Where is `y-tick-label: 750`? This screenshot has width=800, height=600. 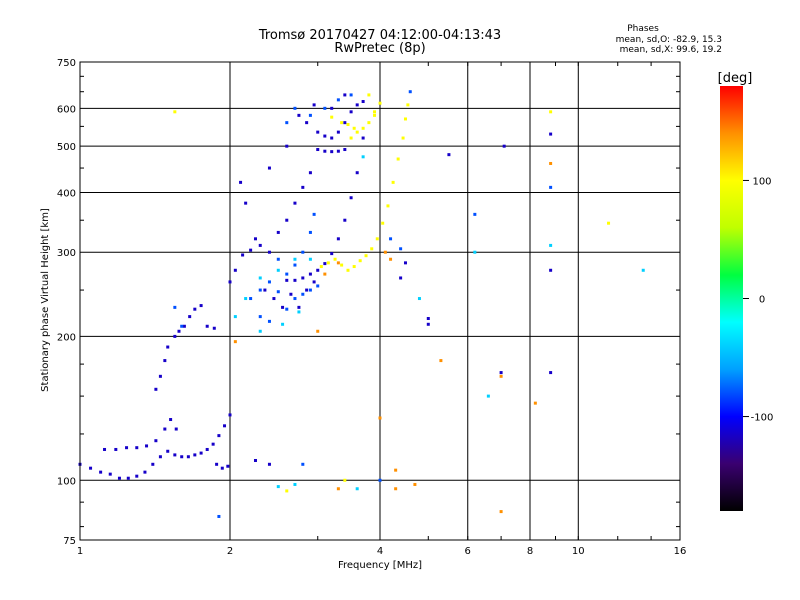
y-tick-label: 750 is located at coordinates (66, 63).